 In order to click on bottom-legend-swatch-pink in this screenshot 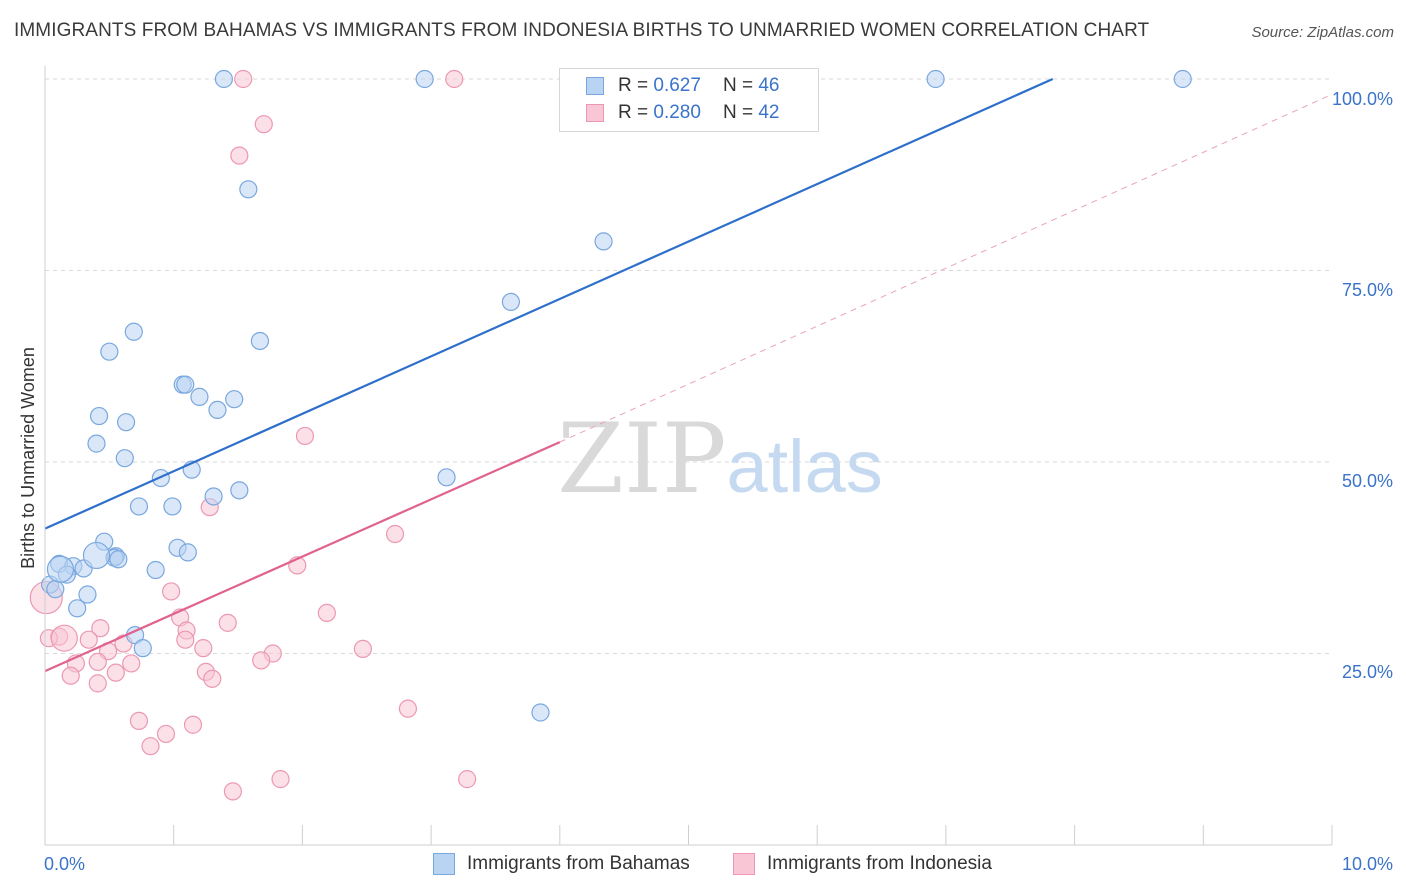, I will do `click(744, 864)`.